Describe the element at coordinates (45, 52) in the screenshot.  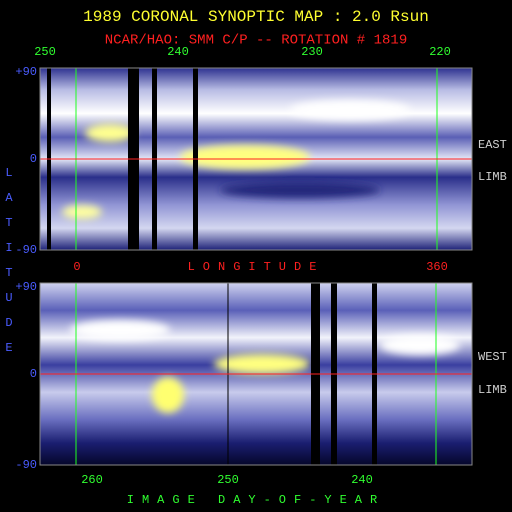
I see `top-axis-label: 250` at that location.